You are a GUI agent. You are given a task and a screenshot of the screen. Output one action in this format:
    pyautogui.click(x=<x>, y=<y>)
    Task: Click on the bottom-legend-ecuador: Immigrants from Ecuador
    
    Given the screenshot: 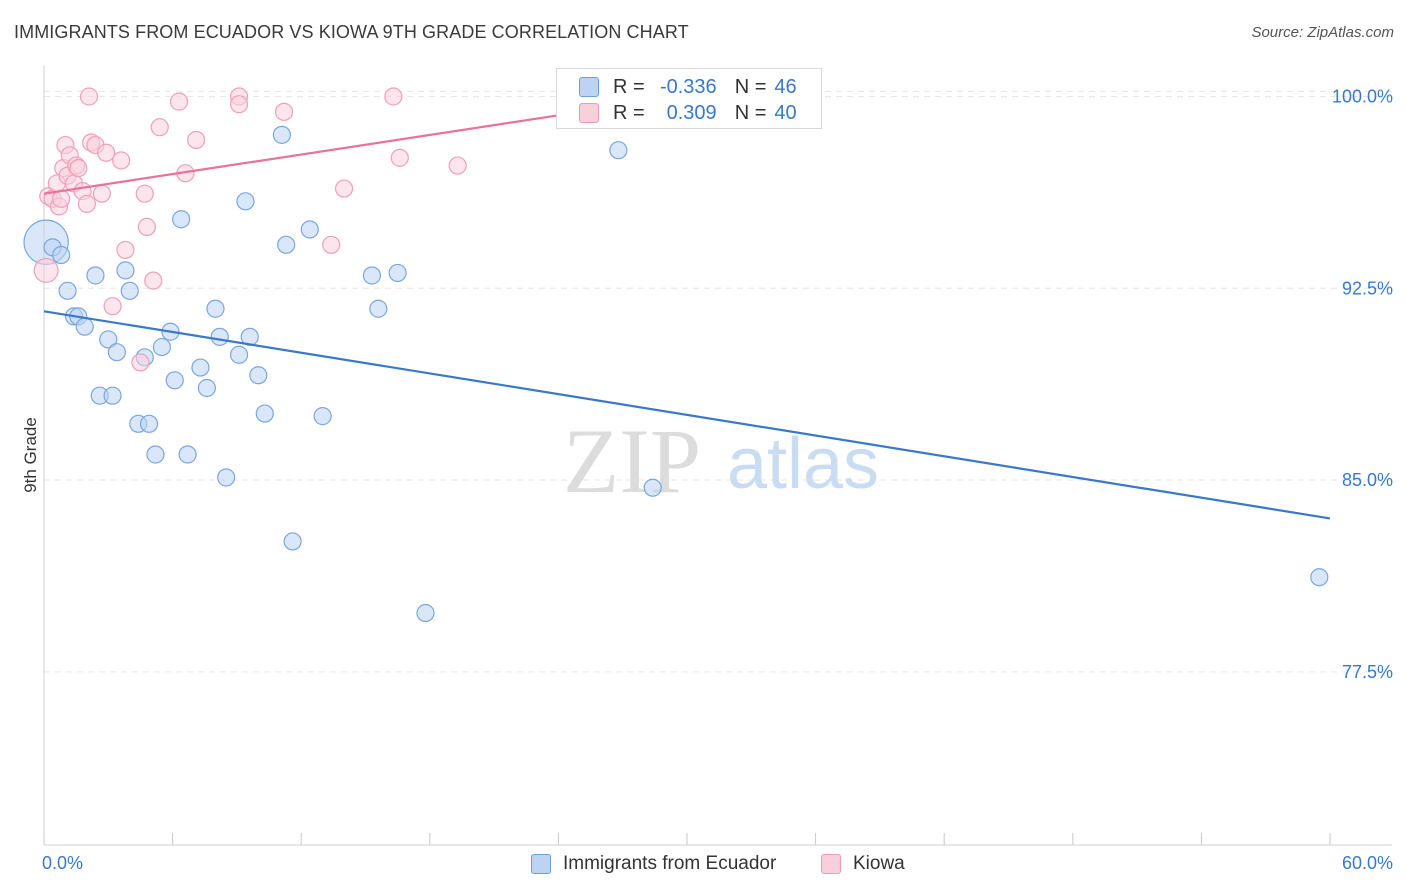 What is the action you would take?
    pyautogui.click(x=653, y=864)
    